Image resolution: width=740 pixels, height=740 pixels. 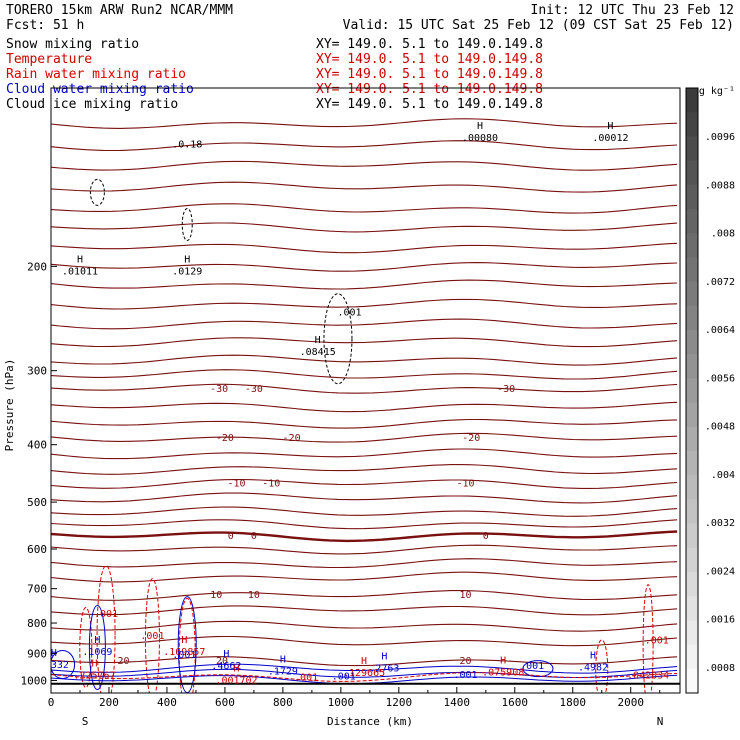 I want to click on extremum-value: .4982, so click(x=593, y=668).